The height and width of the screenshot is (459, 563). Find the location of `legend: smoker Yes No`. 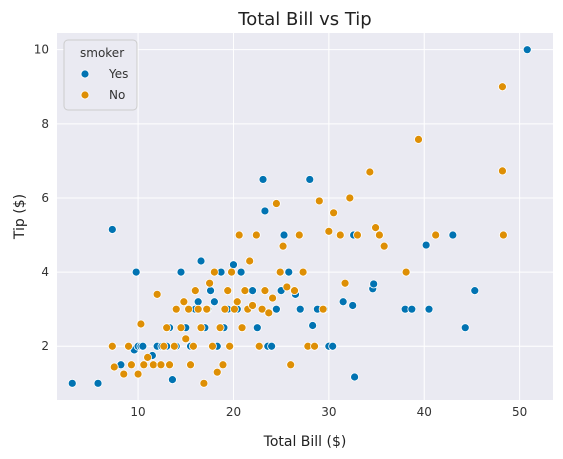

legend: smoker Yes No is located at coordinates (100, 75).